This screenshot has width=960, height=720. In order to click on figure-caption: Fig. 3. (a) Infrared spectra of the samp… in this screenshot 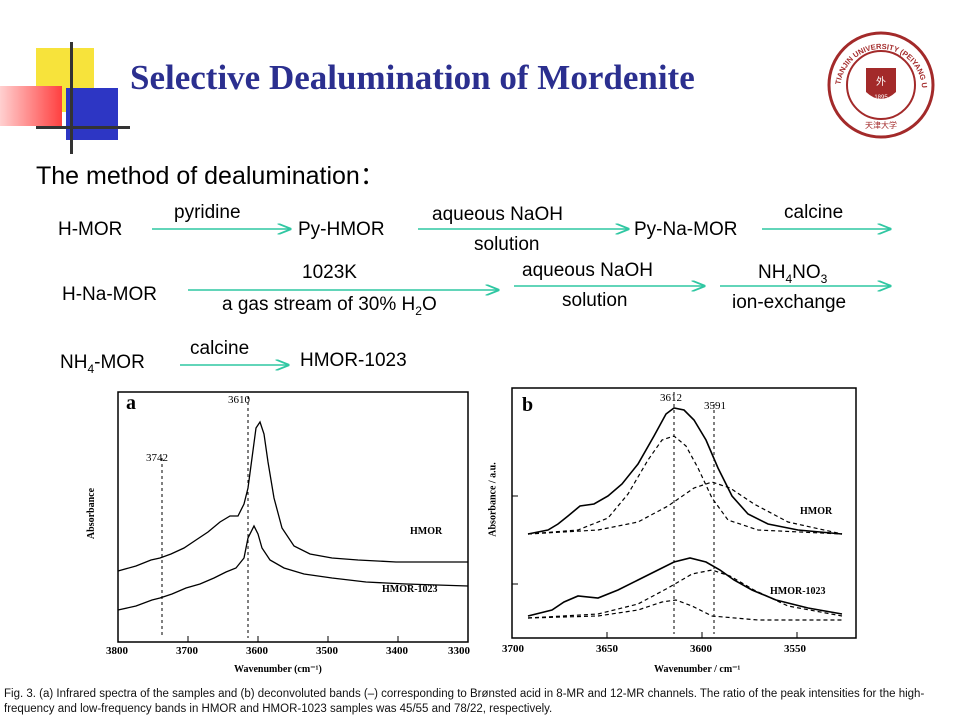, I will do `click(464, 701)`.